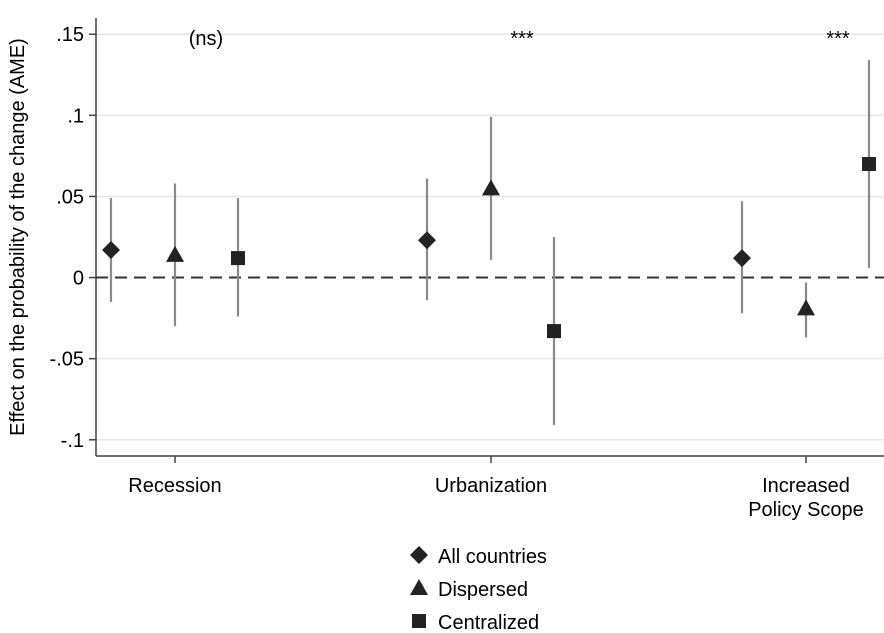 The image size is (884, 633). I want to click on significance-annotation: (ns), so click(206, 39).